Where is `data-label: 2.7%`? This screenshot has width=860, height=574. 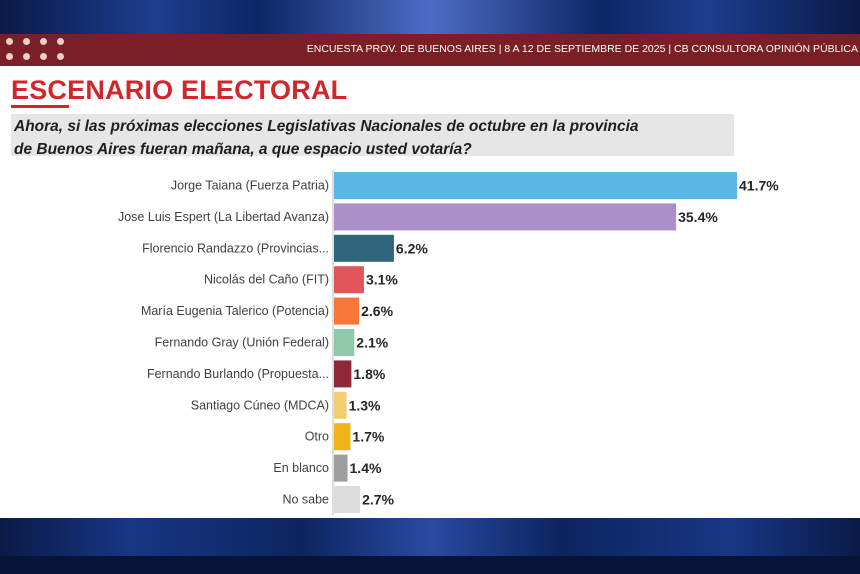
data-label: 2.7% is located at coordinates (378, 500).